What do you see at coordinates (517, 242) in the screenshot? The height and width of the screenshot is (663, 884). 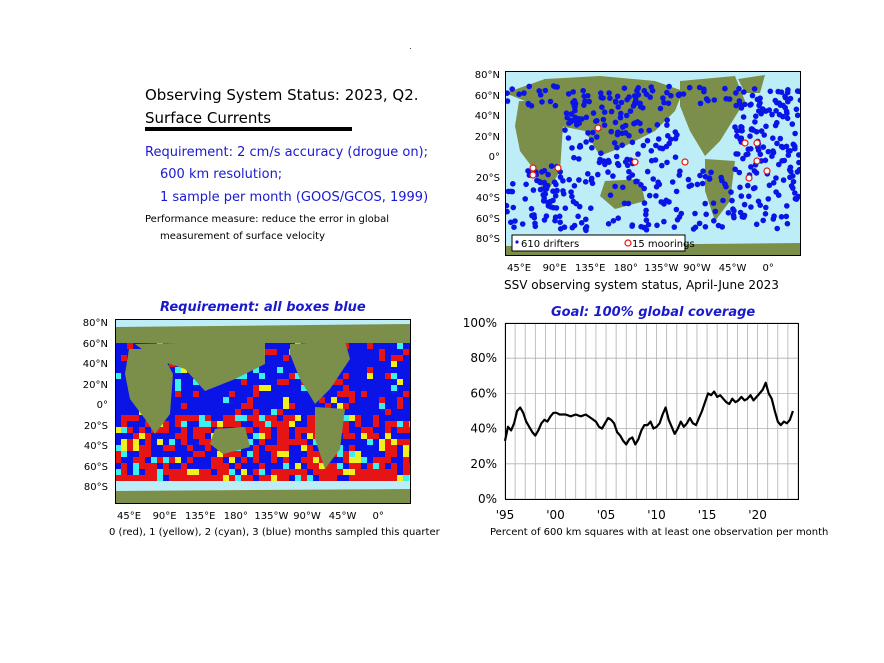 I see `drifter-legend-marker` at bounding box center [517, 242].